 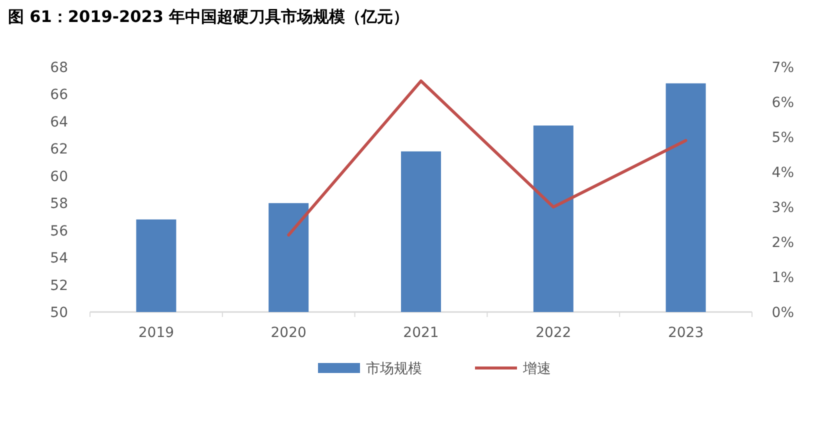 I want to click on y2-tick-label: 7%, so click(x=783, y=68).